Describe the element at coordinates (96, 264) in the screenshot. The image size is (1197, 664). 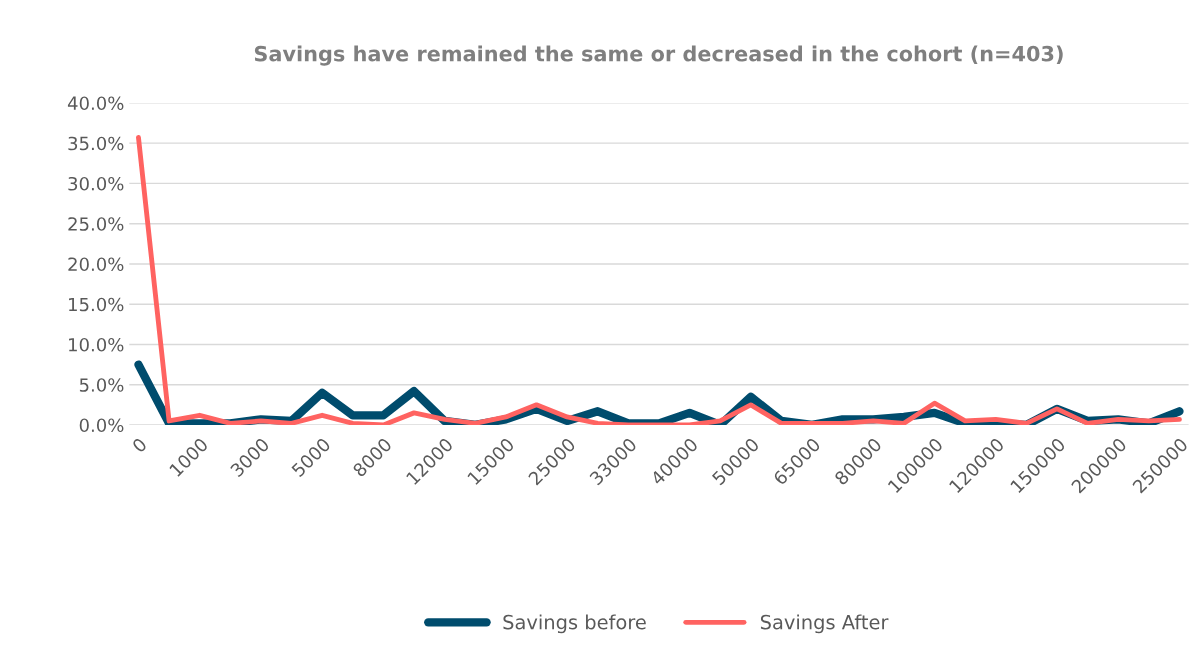
I see `y-tick-label: 20.0%` at that location.